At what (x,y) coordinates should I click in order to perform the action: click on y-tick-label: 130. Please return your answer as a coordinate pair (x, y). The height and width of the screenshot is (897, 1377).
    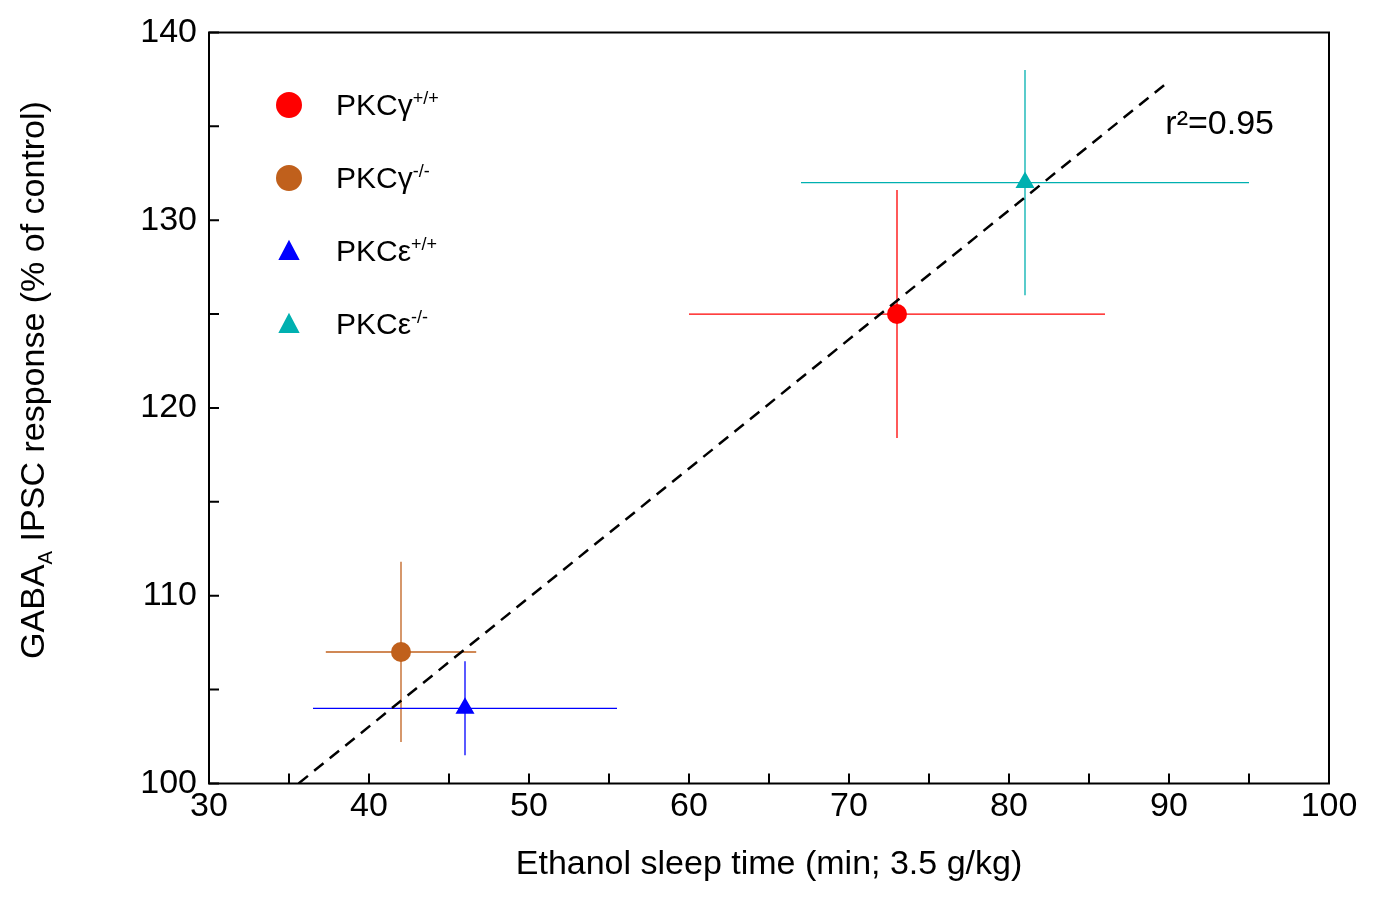
    Looking at the image, I should click on (168, 217).